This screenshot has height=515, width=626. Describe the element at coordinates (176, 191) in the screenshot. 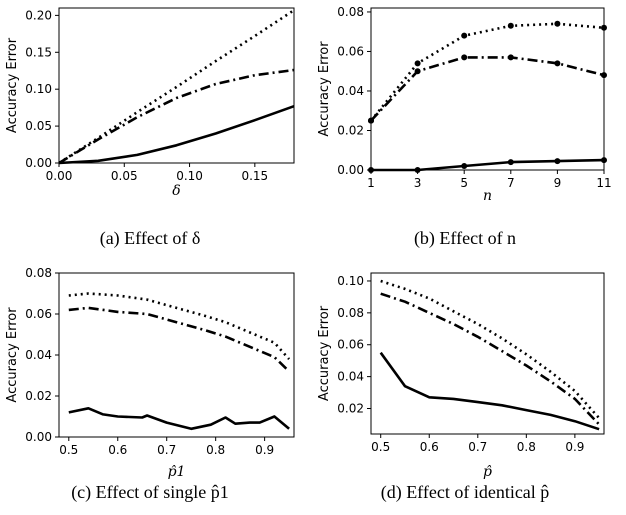

I see `x-axis-label: δ` at that location.